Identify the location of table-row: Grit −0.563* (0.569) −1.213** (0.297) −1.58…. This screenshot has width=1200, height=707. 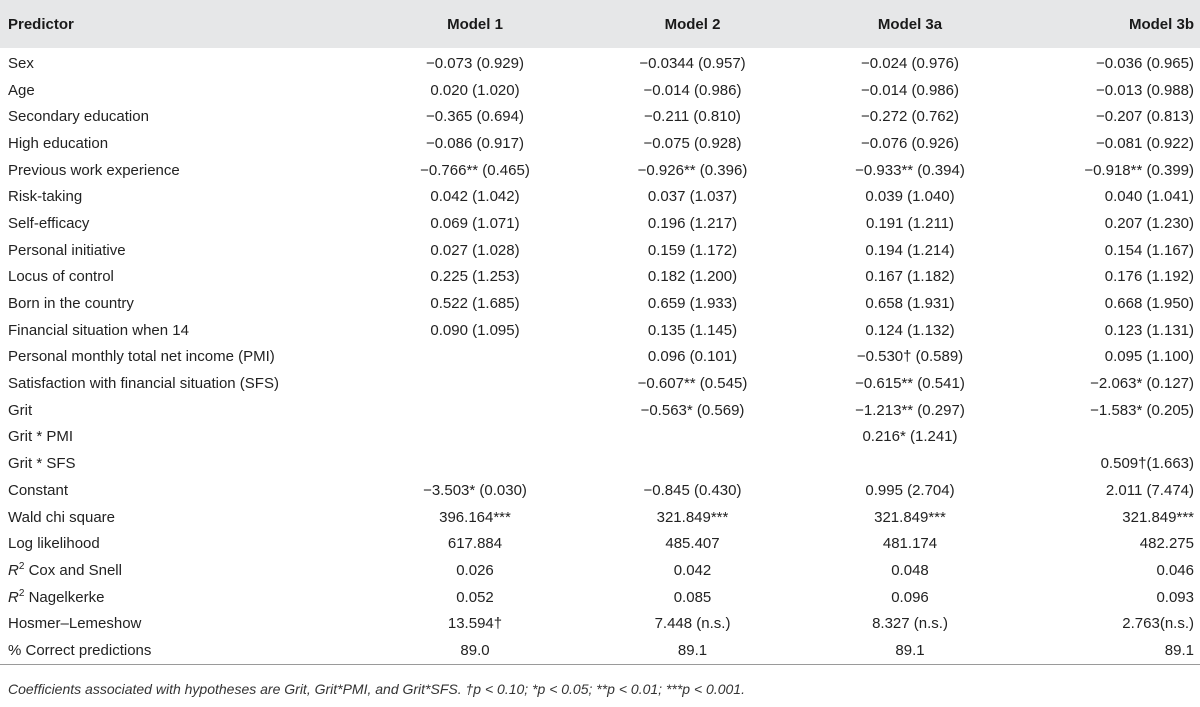
(600, 410).